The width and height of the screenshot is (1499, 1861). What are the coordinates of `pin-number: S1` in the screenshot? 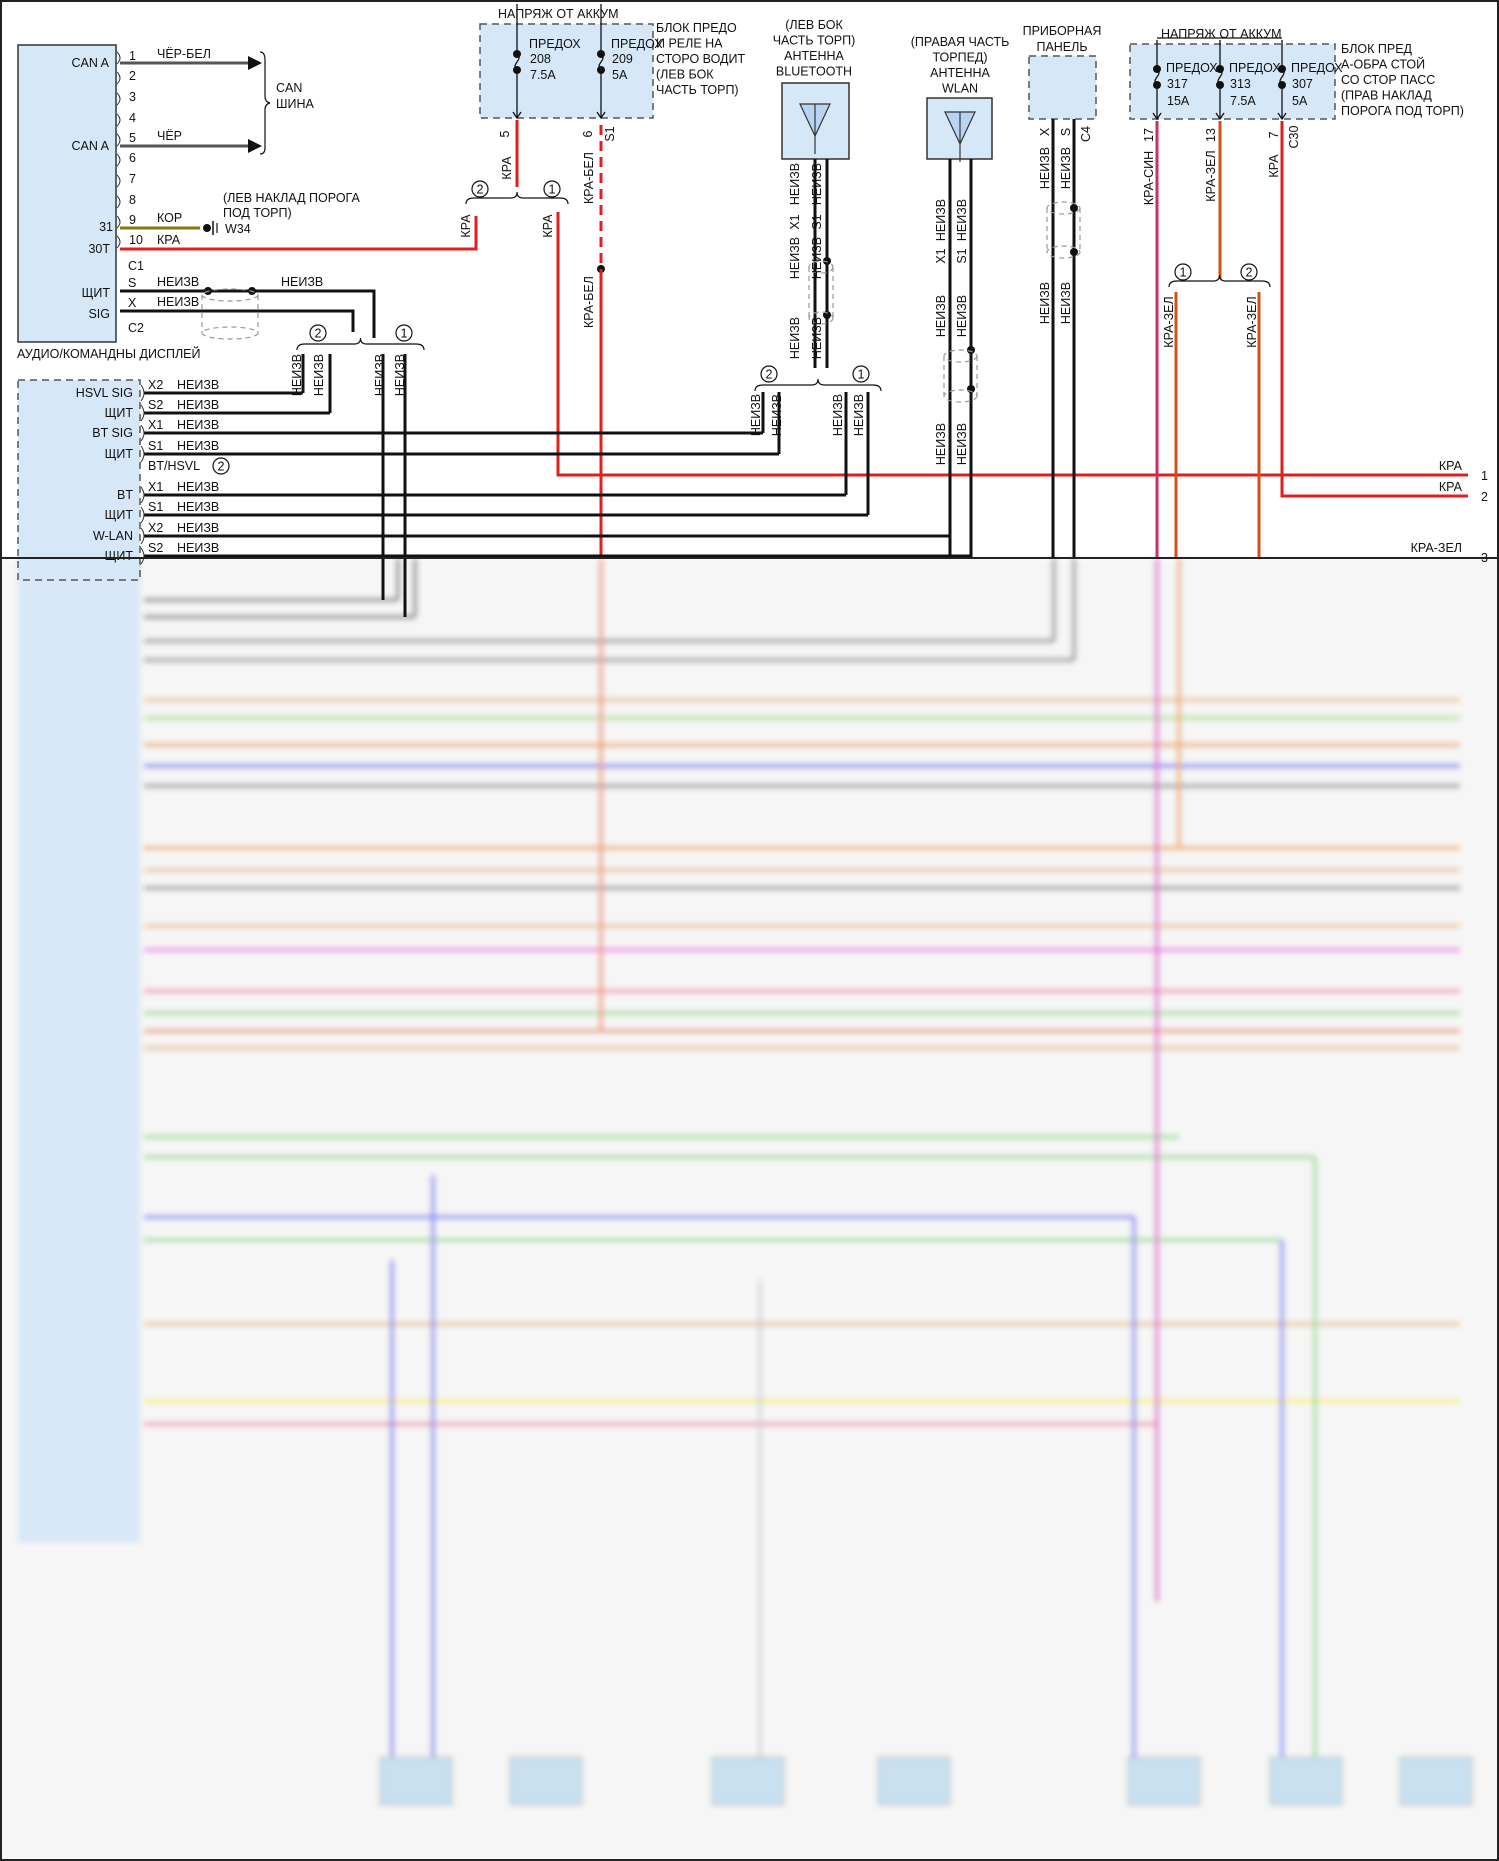 It's located at (610, 133).